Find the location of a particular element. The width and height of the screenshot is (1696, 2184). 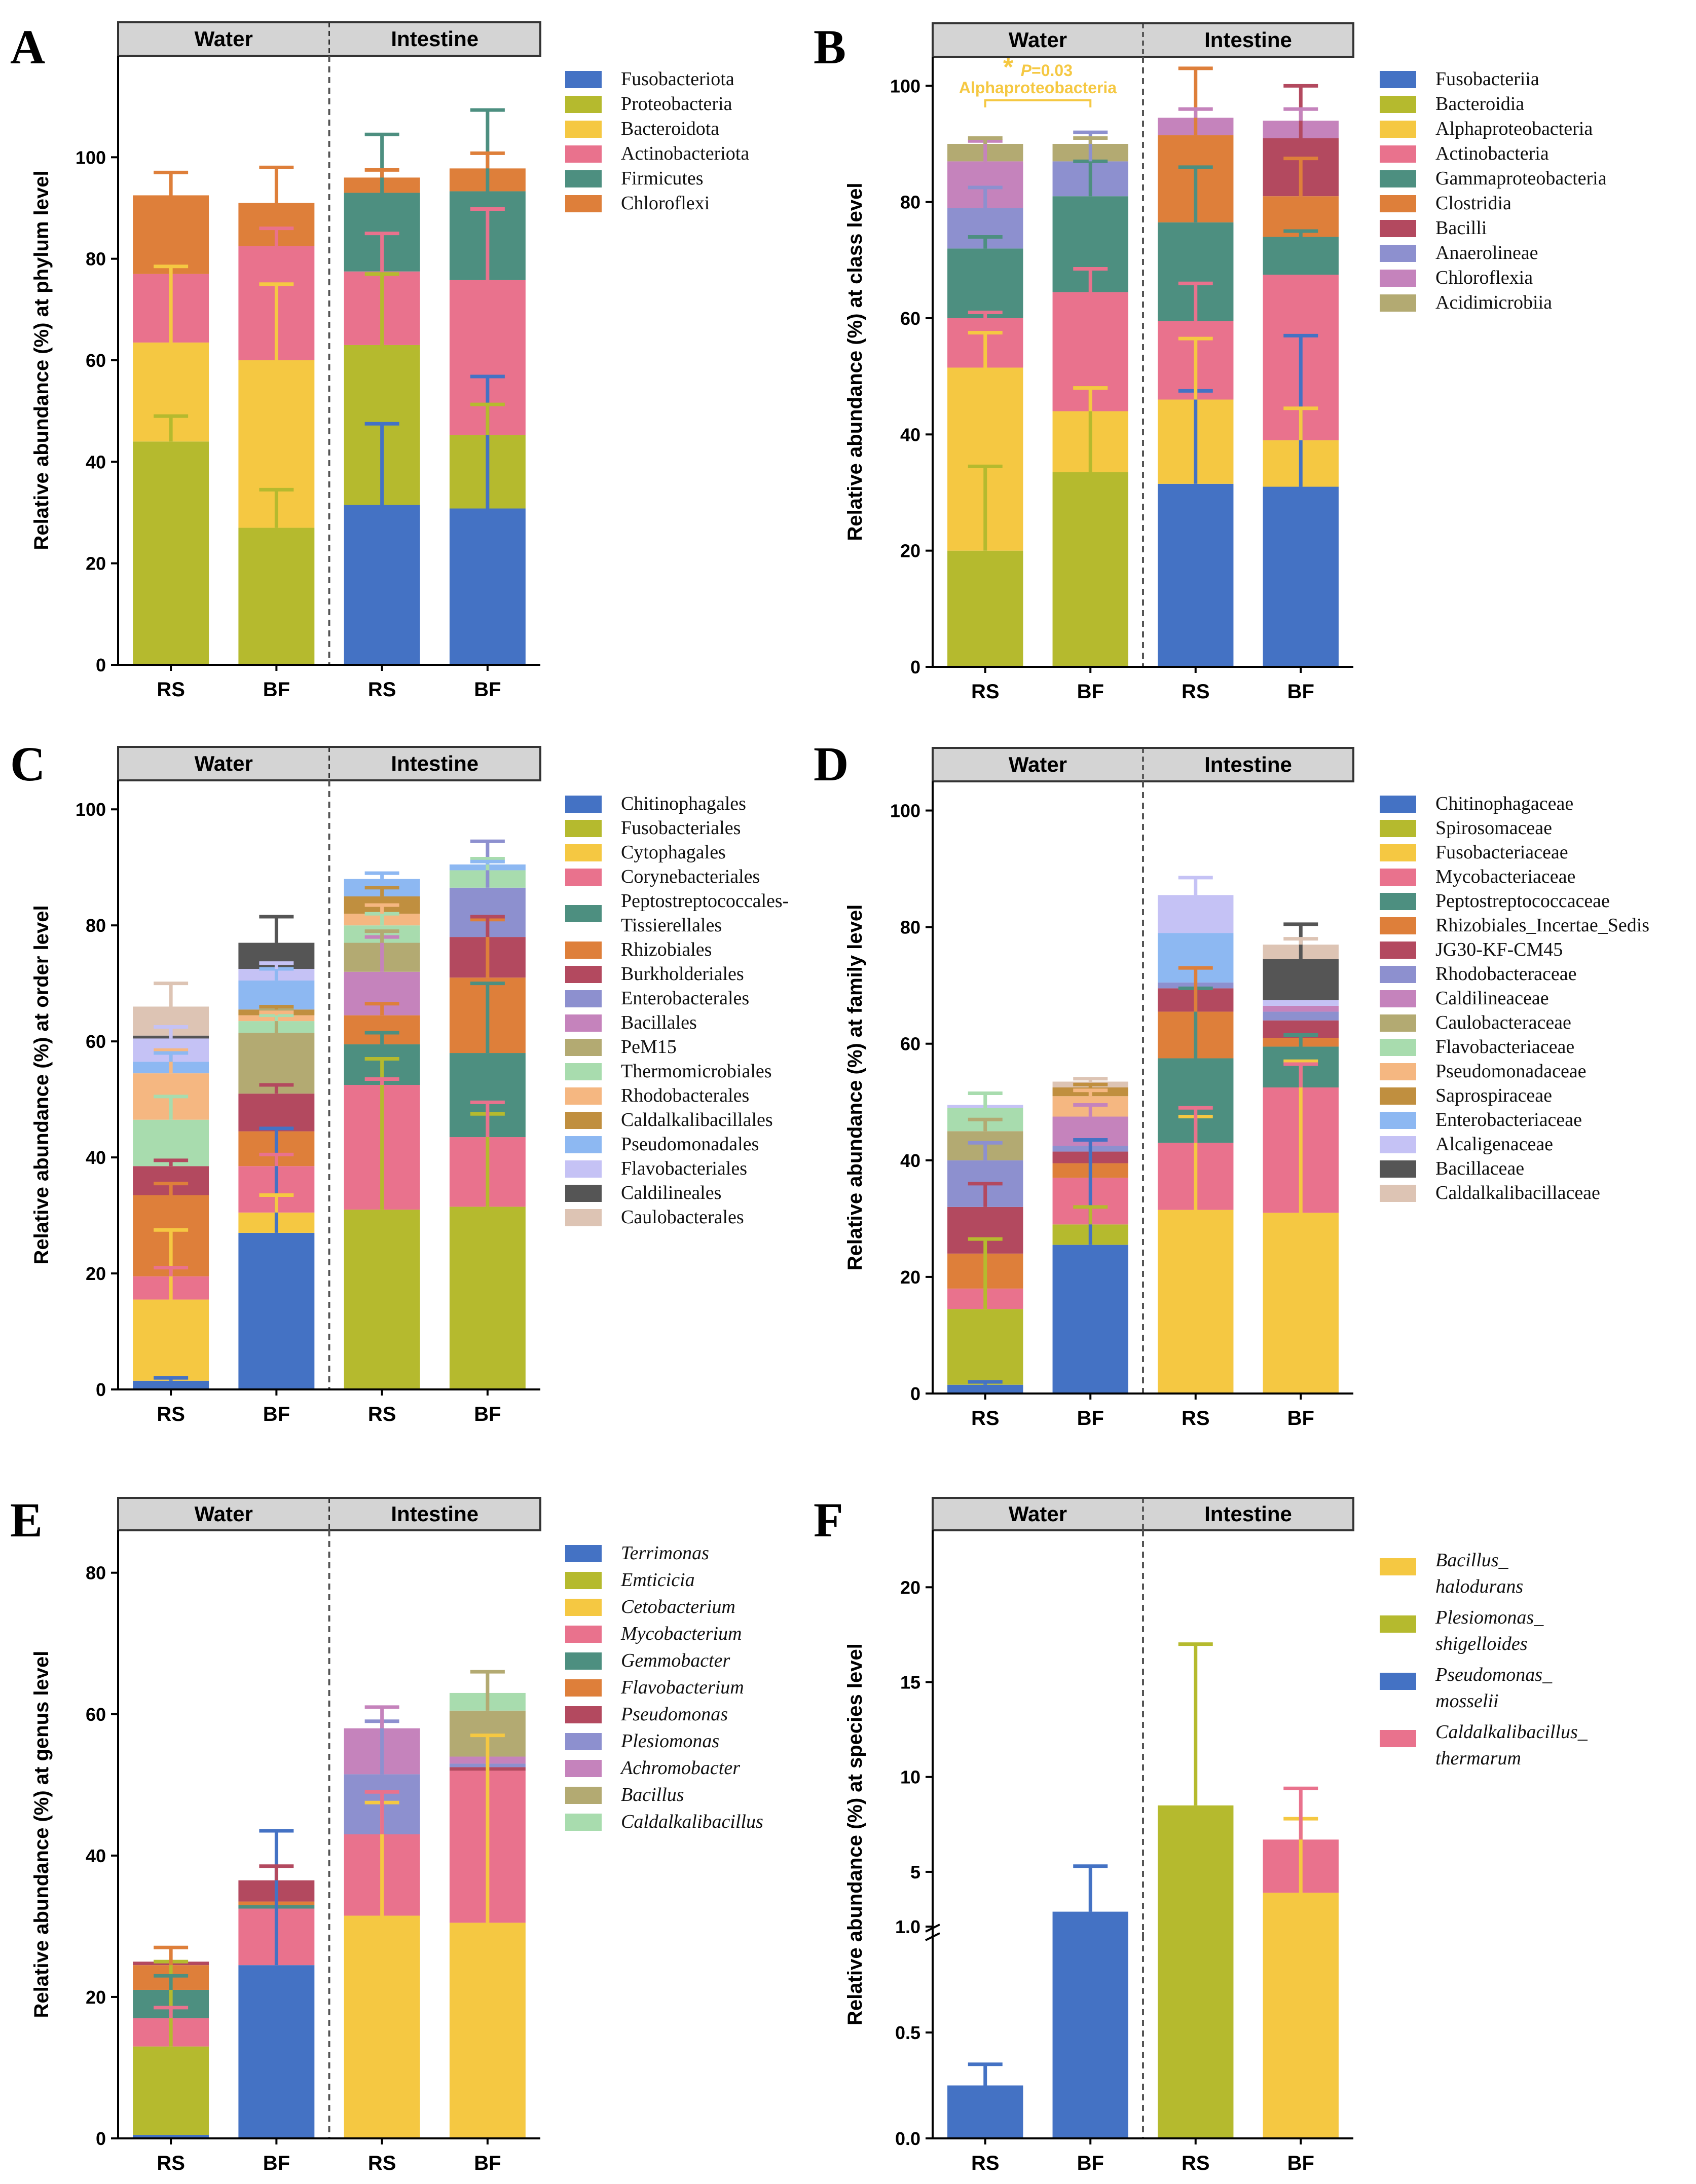

legend-label-spirosomaceae: Spirosomaceae is located at coordinates (1494, 828).